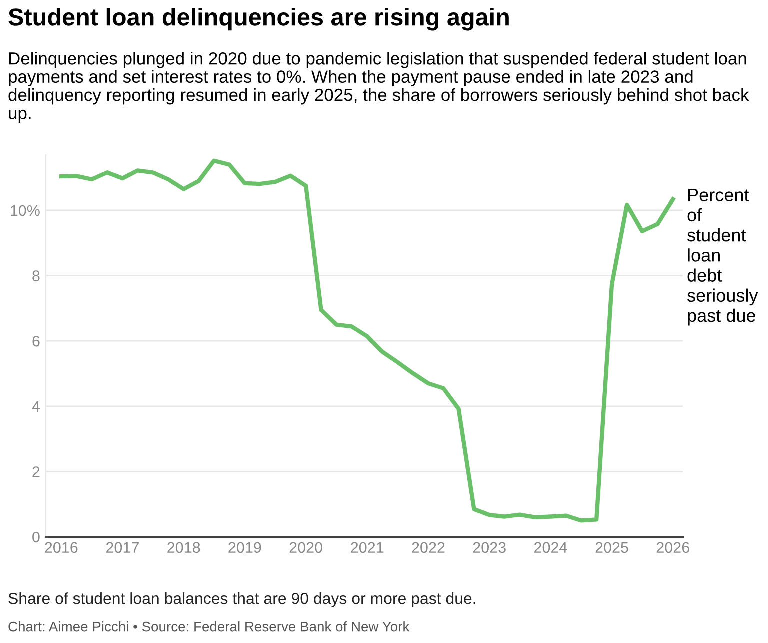 Image resolution: width=768 pixels, height=643 pixels. Describe the element at coordinates (25, 210) in the screenshot. I see `y-tick-label: 10%` at that location.